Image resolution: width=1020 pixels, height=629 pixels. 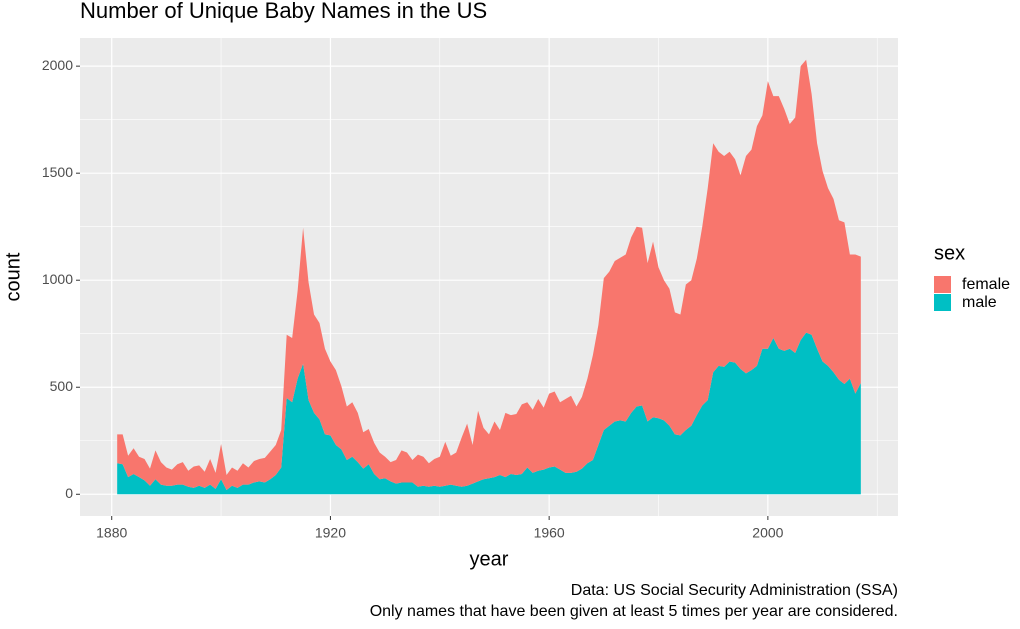 I want to click on y-axis-title: count, so click(x=13, y=276).